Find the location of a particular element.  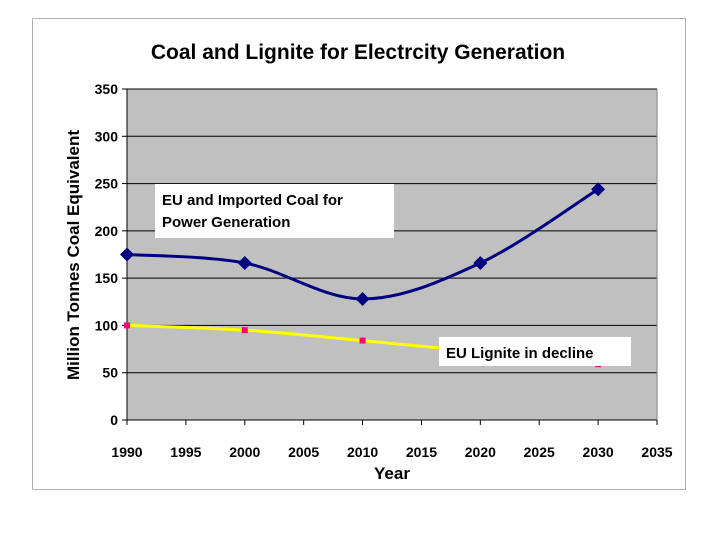

y-tick-label: 200 is located at coordinates (107, 231).